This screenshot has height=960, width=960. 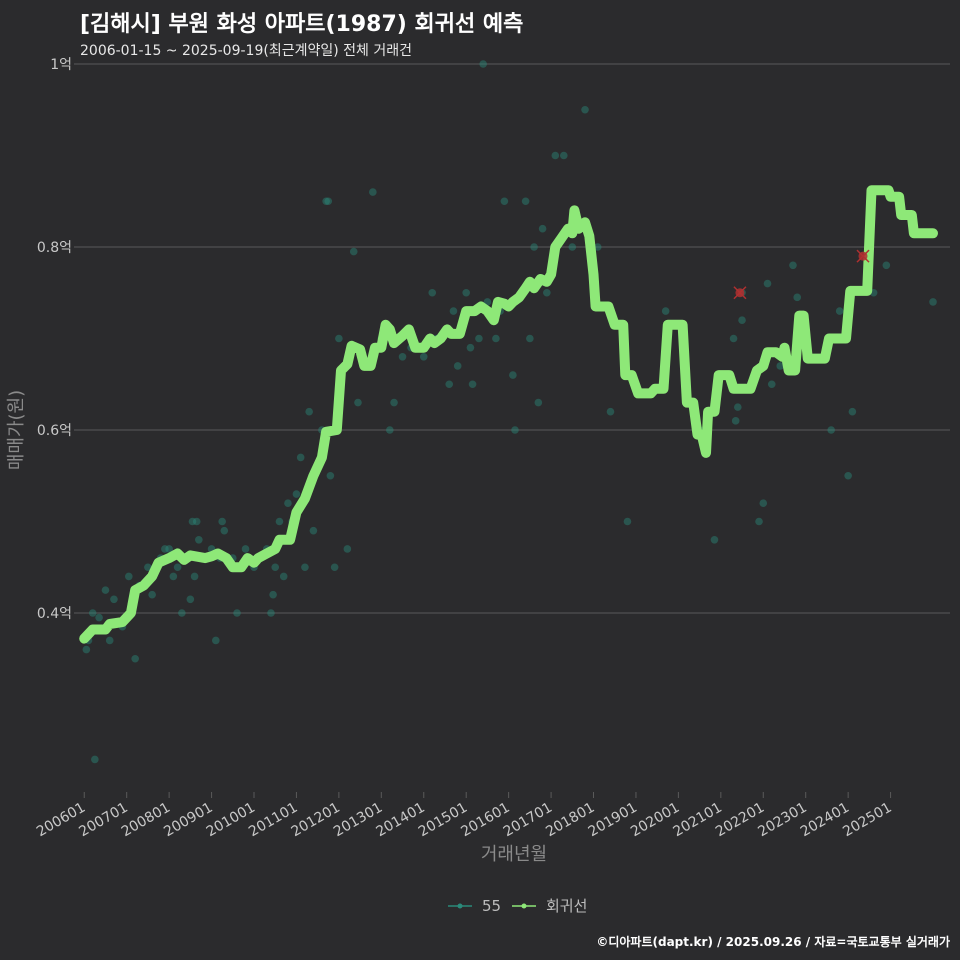 I want to click on y-tick-label: 0.8억, so click(x=54, y=248).